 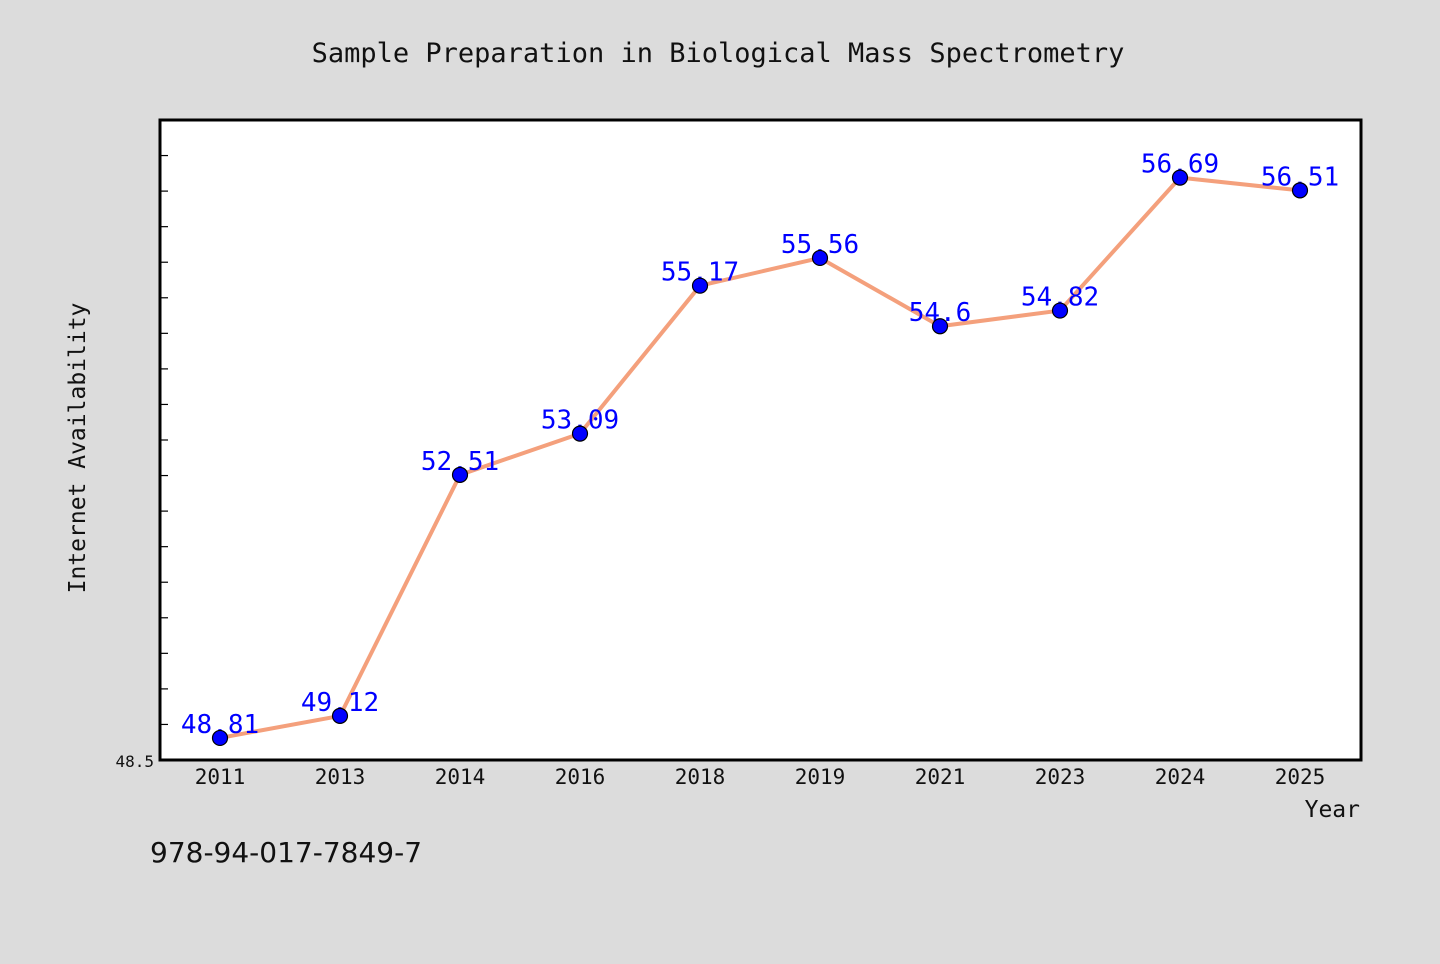 What do you see at coordinates (340, 777) in the screenshot?
I see `x-tick-label: 2013` at bounding box center [340, 777].